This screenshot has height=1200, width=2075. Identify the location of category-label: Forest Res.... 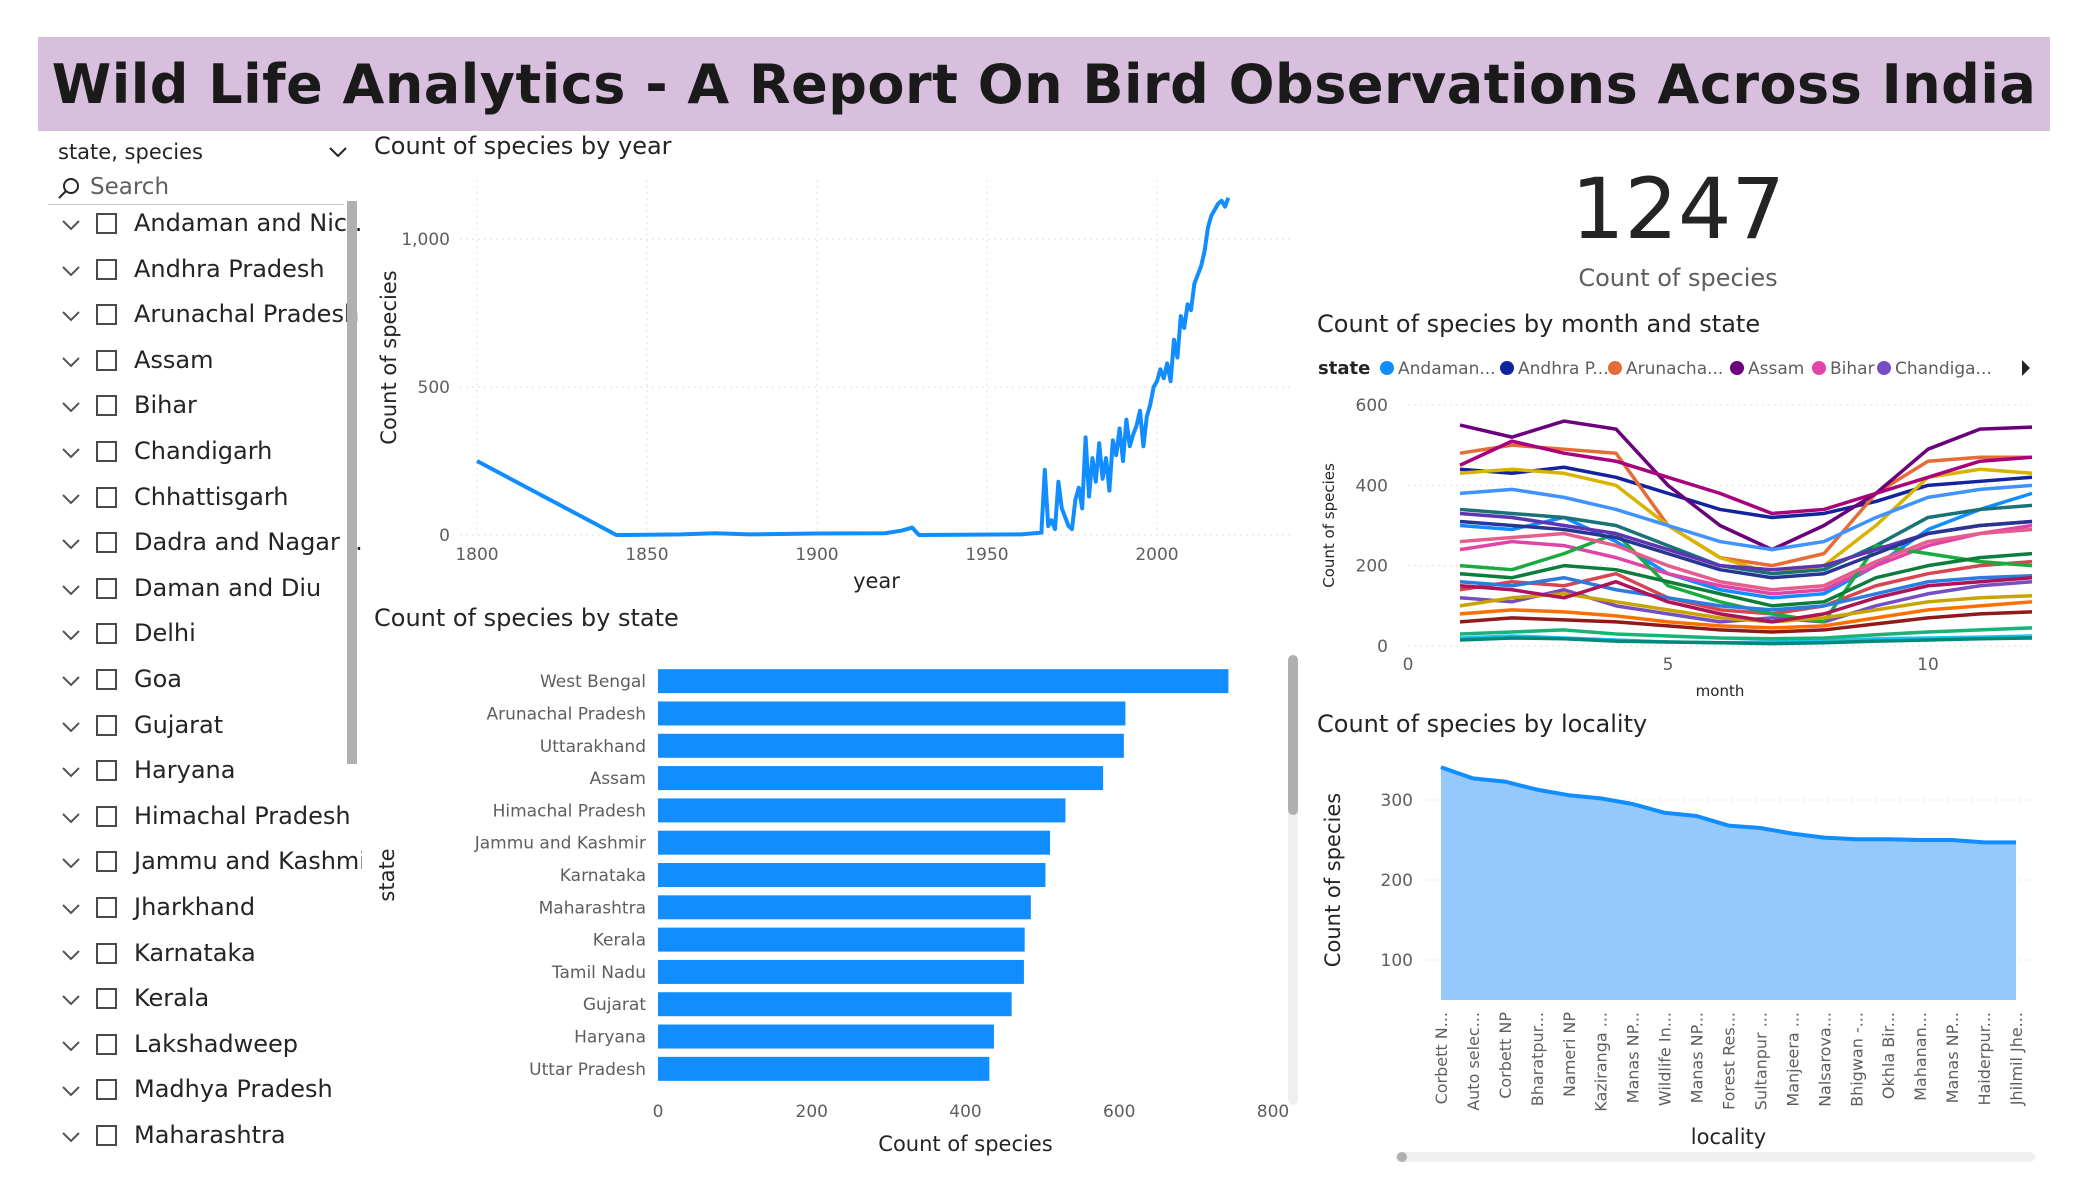
(1729, 1061).